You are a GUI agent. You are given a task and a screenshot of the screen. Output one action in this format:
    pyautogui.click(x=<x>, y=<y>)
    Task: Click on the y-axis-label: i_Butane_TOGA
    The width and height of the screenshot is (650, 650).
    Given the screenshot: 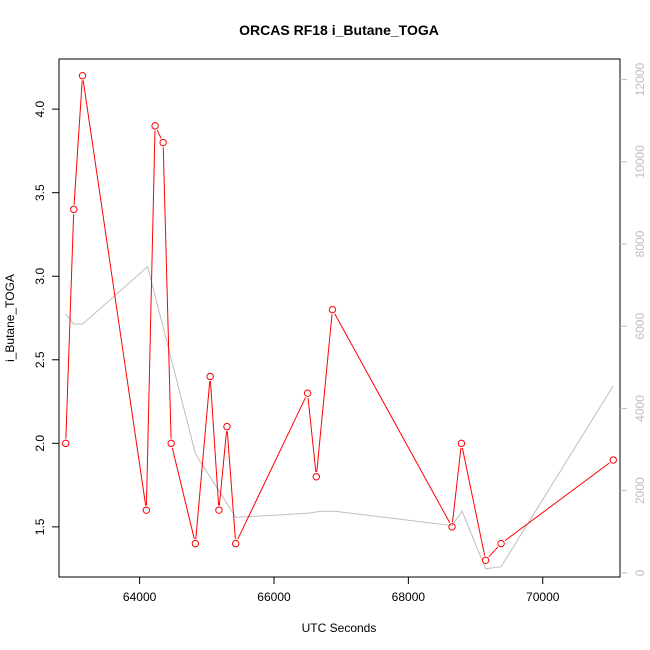 What is the action you would take?
    pyautogui.click(x=10, y=318)
    